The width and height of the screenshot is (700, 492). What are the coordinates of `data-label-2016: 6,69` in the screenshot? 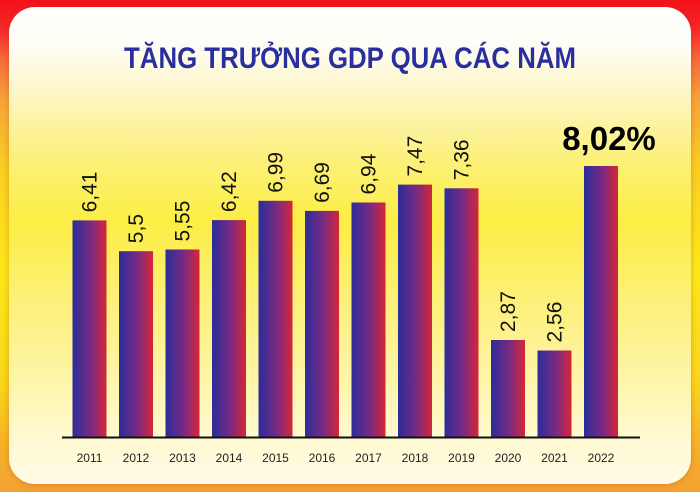 It's located at (322, 182).